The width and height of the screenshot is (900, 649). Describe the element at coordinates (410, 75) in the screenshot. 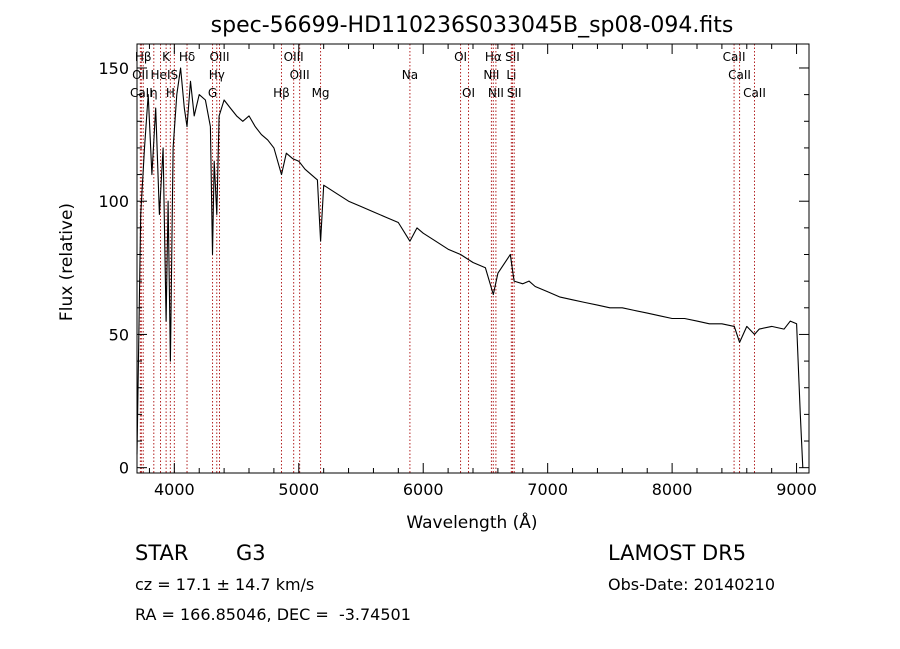

I see `spectral-line-label: Na` at that location.